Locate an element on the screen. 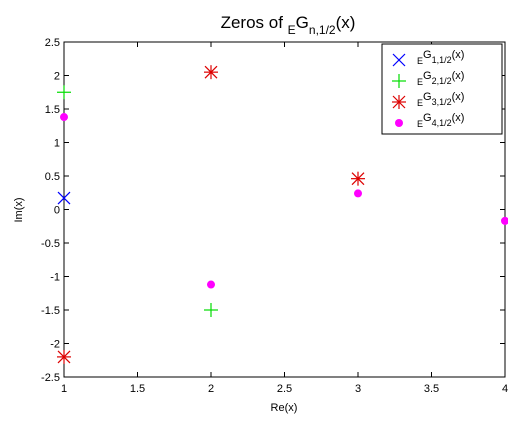 This screenshot has height=422, width=508. chart-title: Zeros of EGn,1/2(x) is located at coordinates (288, 25).